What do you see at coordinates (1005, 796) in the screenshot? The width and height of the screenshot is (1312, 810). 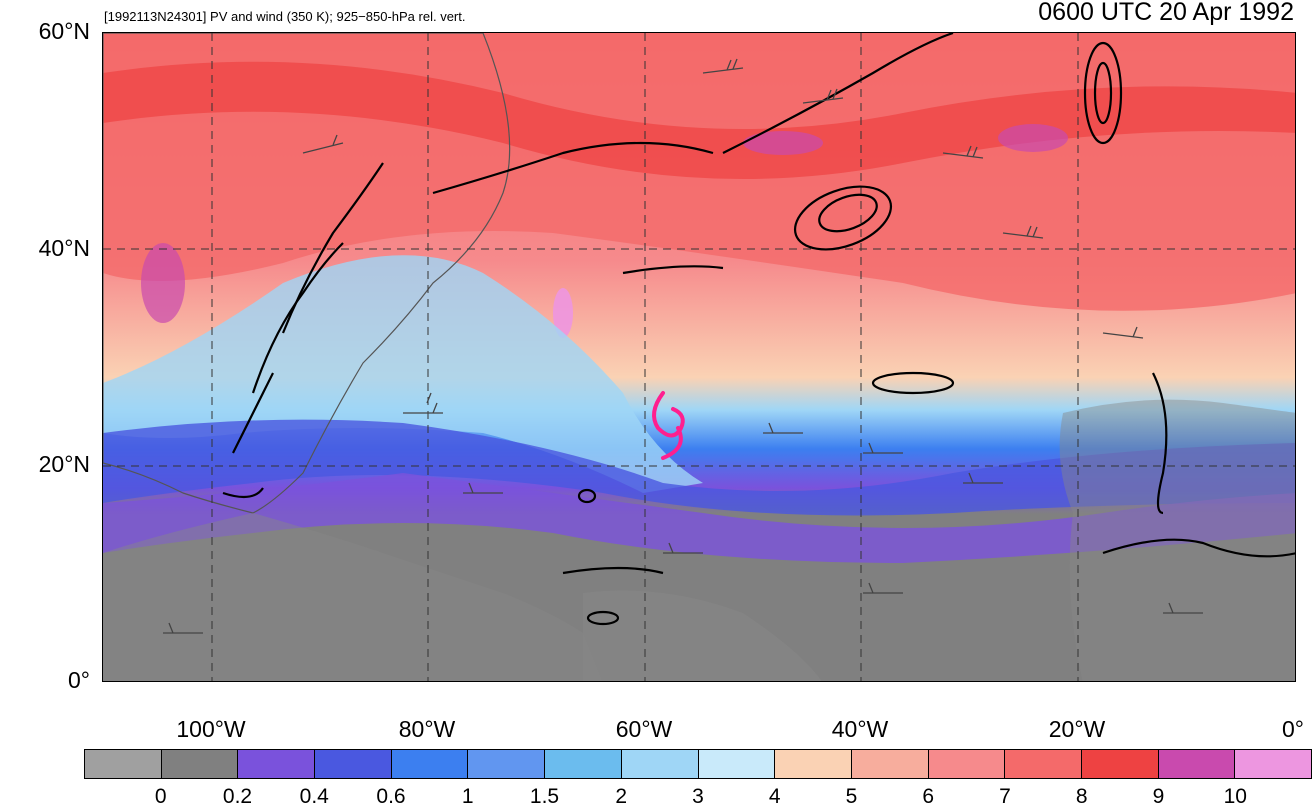 I see `colorbar-tick-label: 7` at bounding box center [1005, 796].